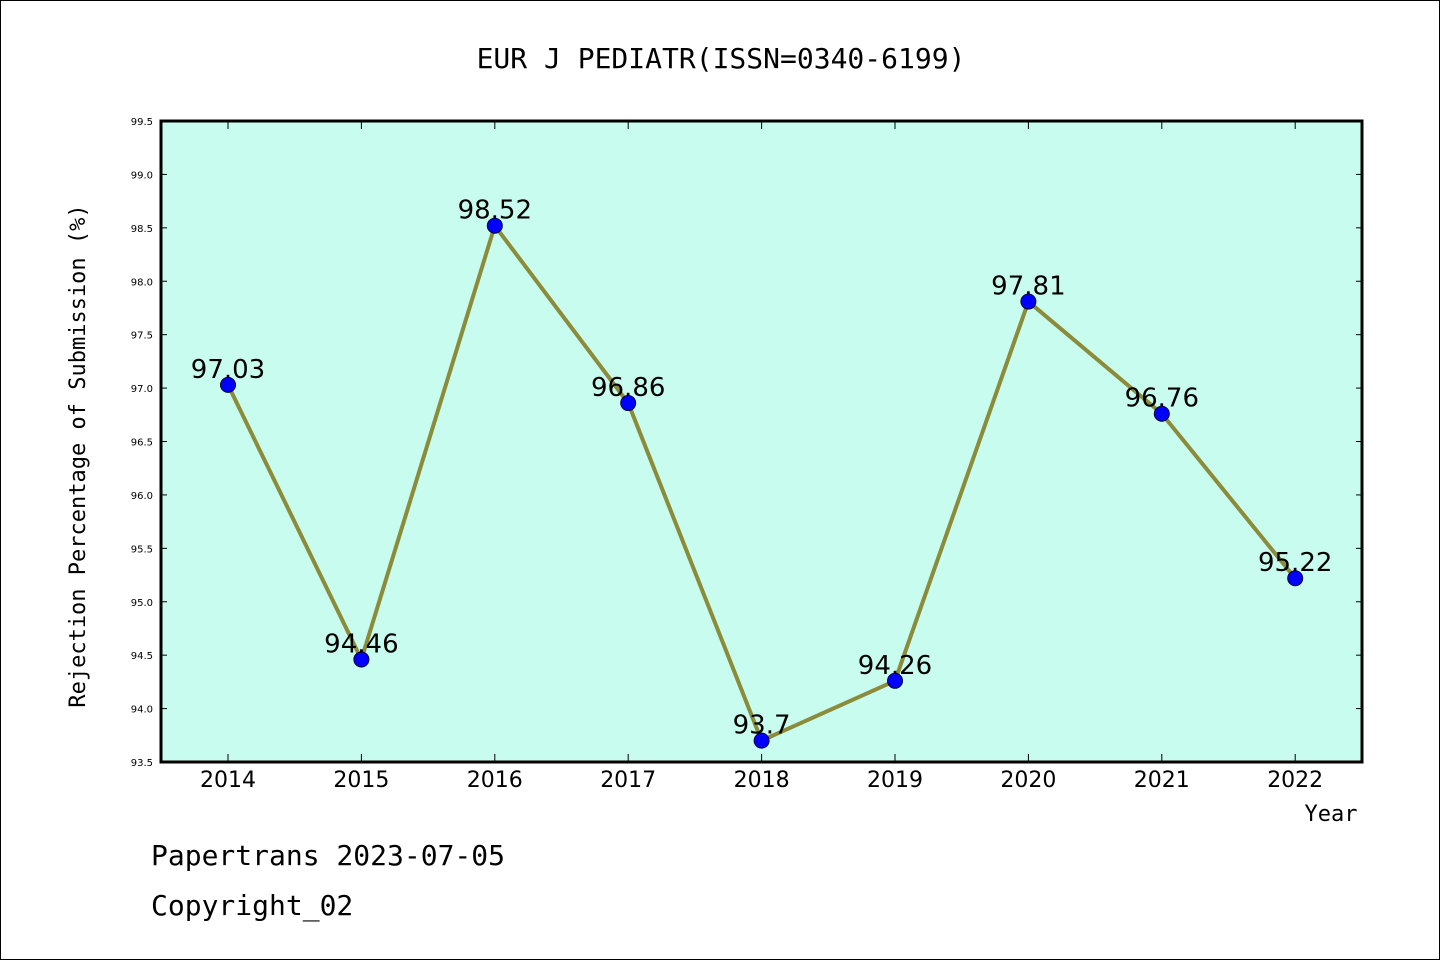 This screenshot has width=1440, height=961. I want to click on y-tick-label: 94.0, so click(142, 710).